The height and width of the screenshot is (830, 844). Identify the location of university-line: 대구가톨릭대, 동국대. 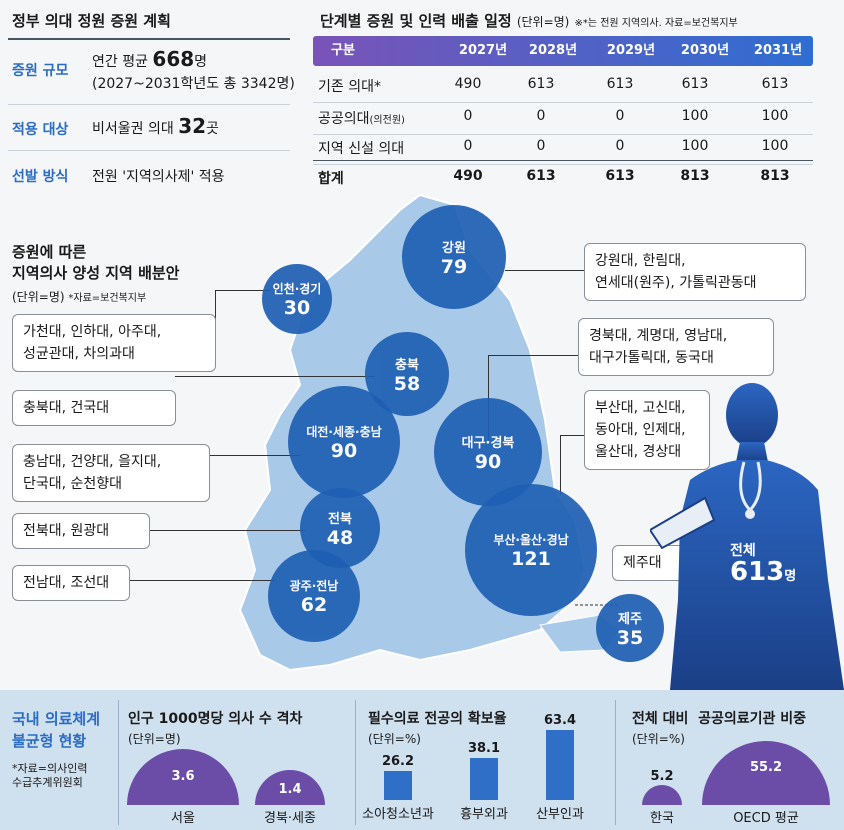
(651, 358).